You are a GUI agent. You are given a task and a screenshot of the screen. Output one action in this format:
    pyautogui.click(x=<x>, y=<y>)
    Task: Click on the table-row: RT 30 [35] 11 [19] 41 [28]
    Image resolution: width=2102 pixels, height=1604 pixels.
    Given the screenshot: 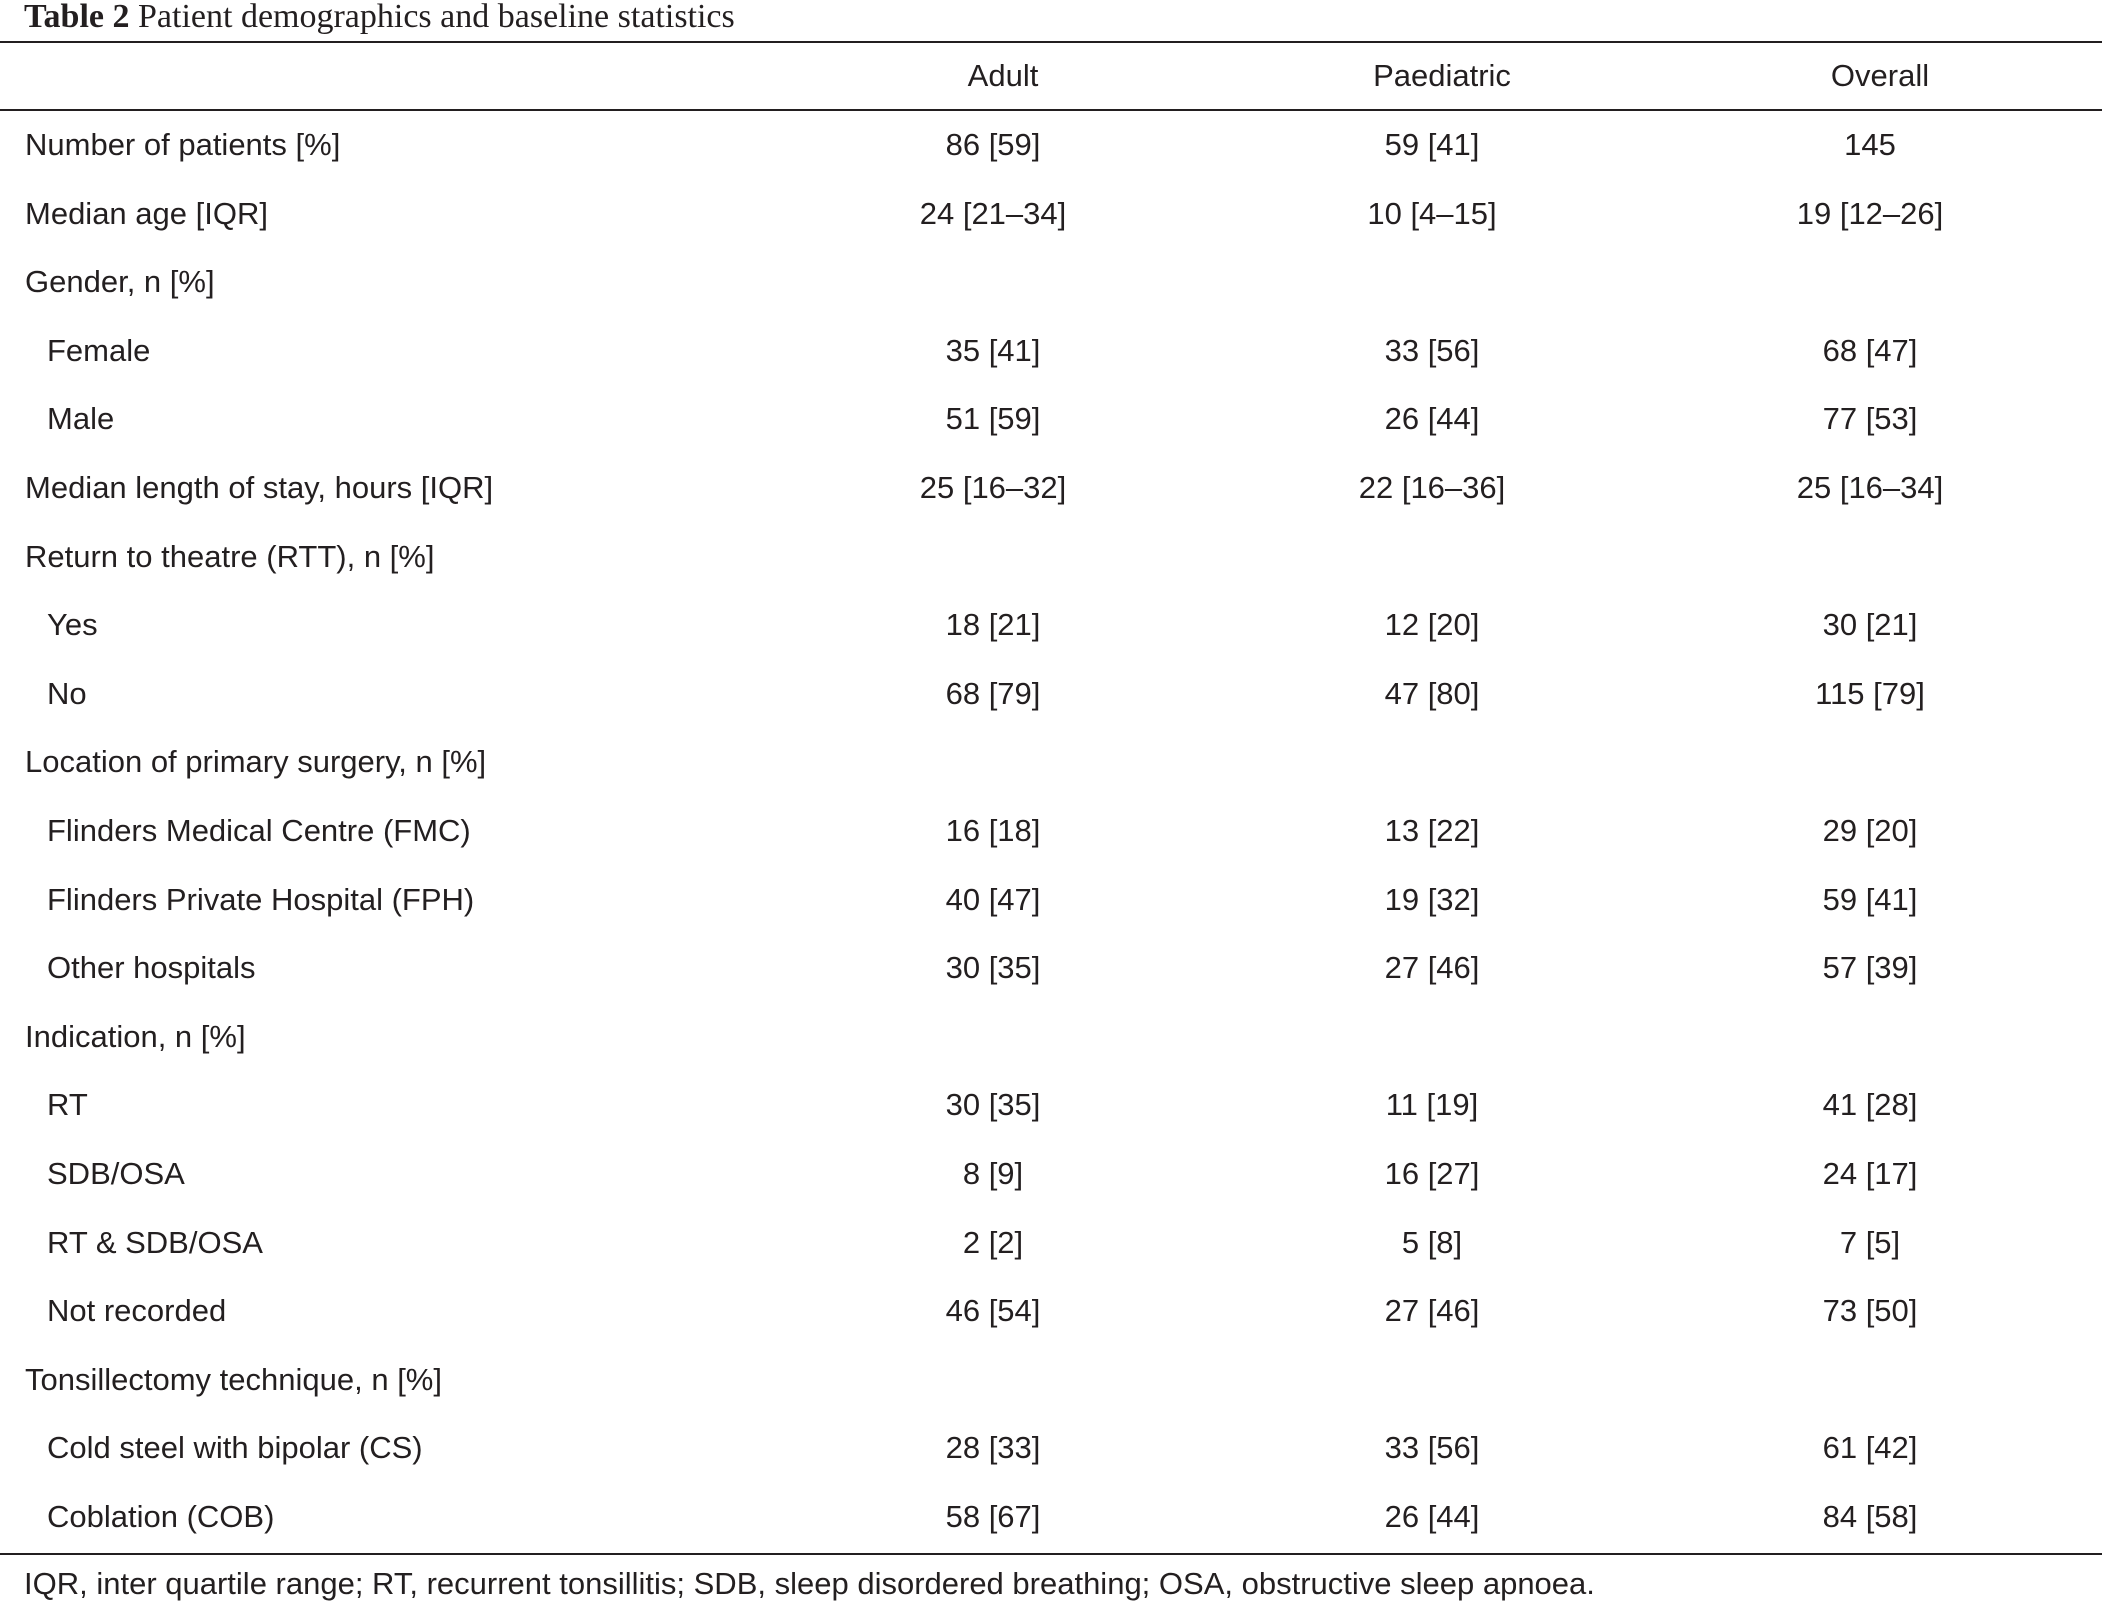 What is the action you would take?
    pyautogui.click(x=1051, y=1105)
    